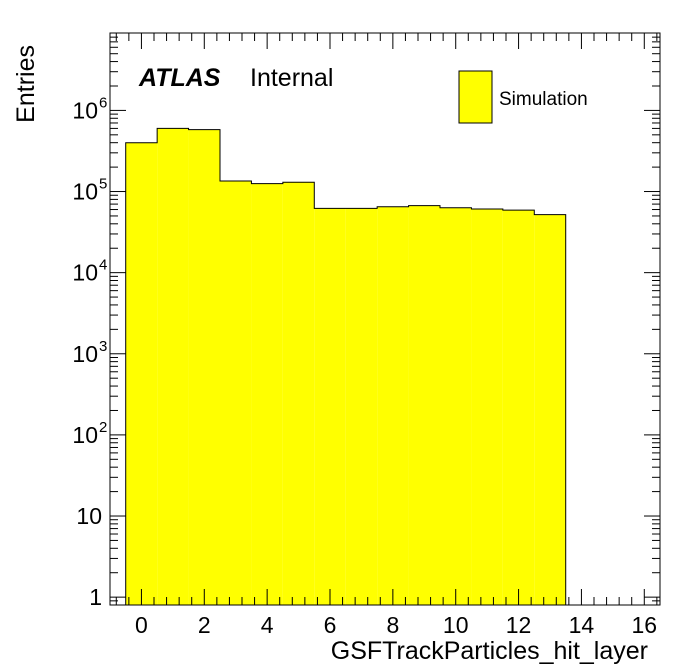  Describe the element at coordinates (26, 84) in the screenshot. I see `y-axis-label: Entries` at that location.